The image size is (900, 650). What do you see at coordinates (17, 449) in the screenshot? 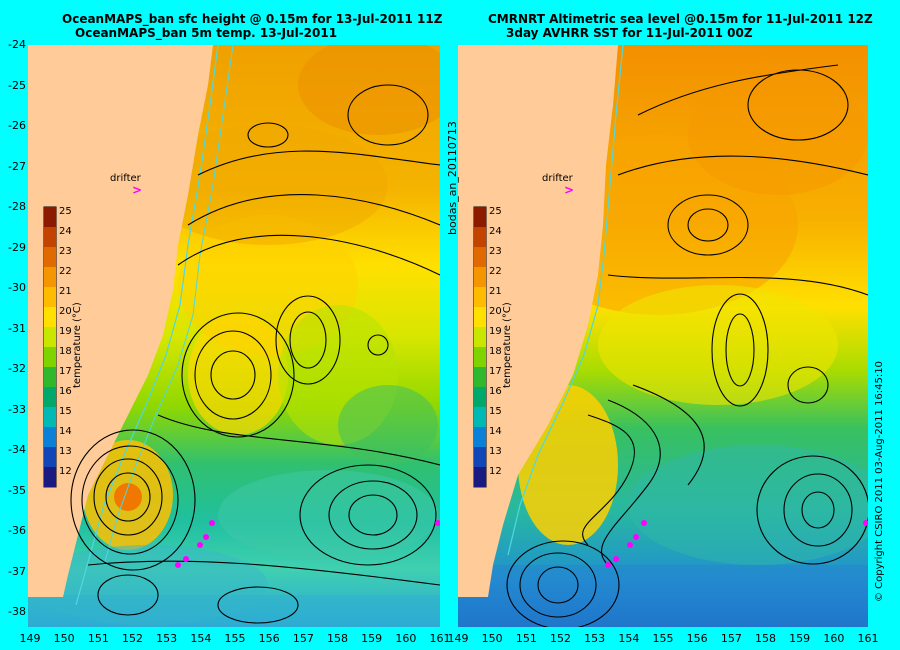
I see `lat-tick-label: -34` at bounding box center [17, 449].